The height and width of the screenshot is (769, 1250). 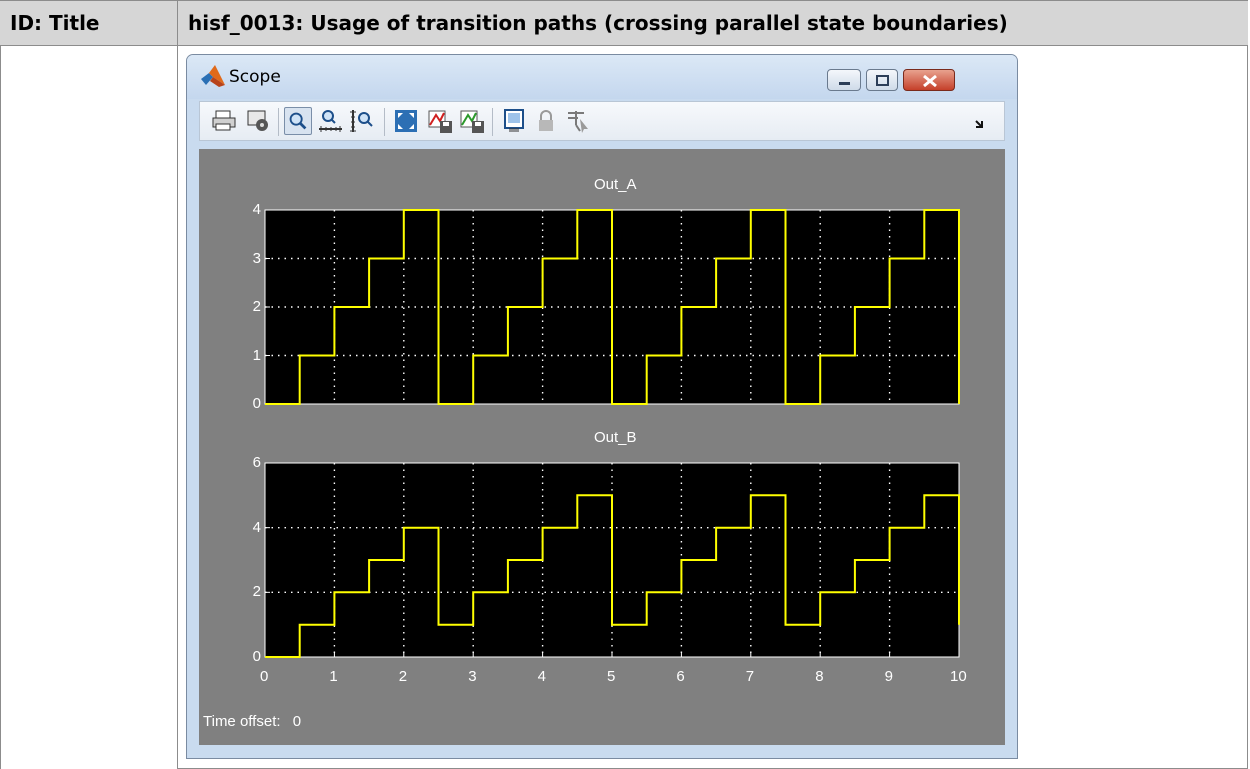 What do you see at coordinates (55, 23) in the screenshot?
I see `header-id-title: ID: Title` at bounding box center [55, 23].